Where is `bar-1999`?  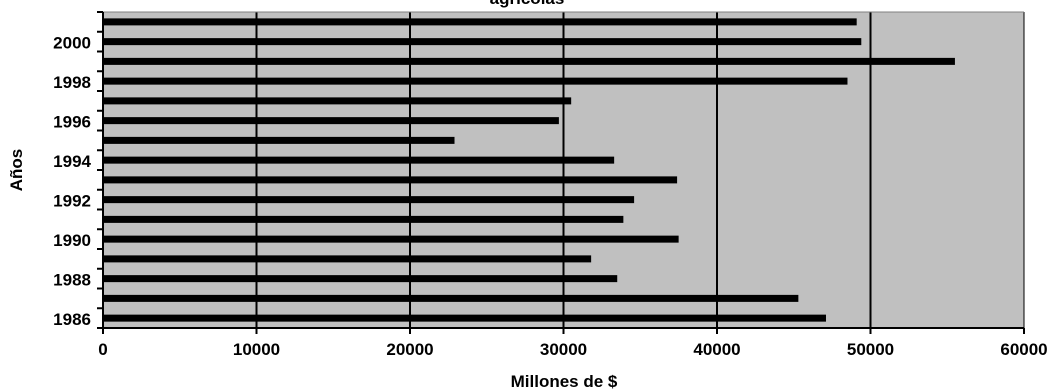 bar-1999 is located at coordinates (529, 61).